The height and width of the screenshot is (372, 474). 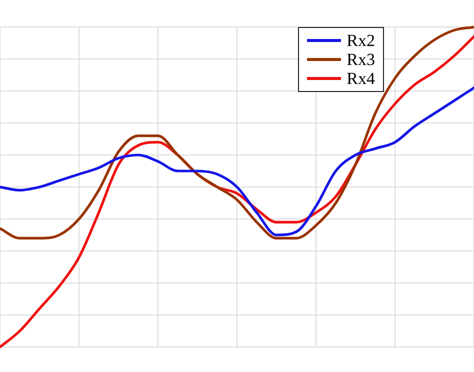 I want to click on legend-label: Rx4, so click(x=360, y=78).